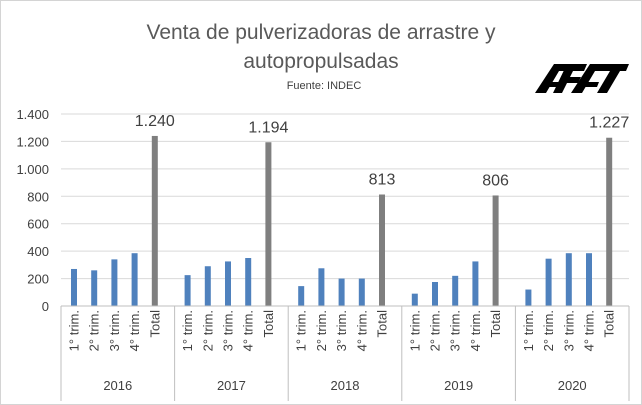 The width and height of the screenshot is (642, 405). Describe the element at coordinates (32, 114) in the screenshot. I see `y-tick-label: 1.400` at that location.